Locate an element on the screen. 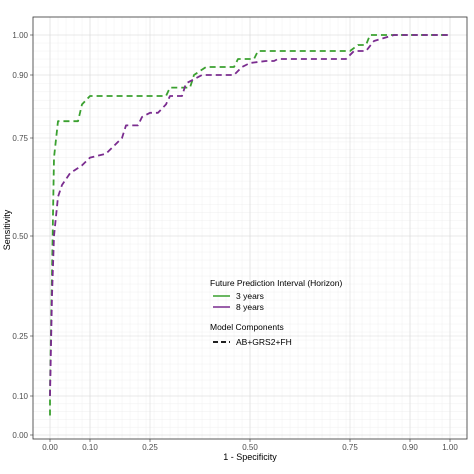 The height and width of the screenshot is (474, 474). y-tick-label: 0.00 is located at coordinates (20, 435).